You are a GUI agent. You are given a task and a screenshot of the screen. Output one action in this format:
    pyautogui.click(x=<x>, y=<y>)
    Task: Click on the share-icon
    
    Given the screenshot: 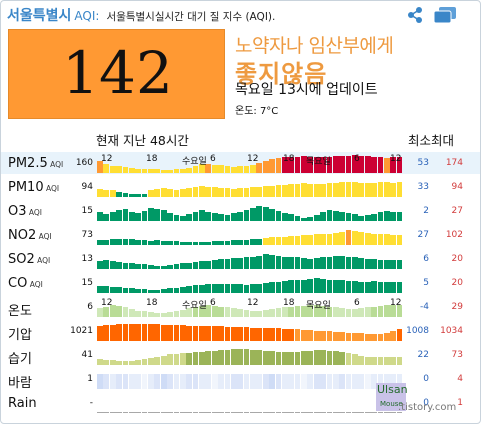 What is the action you would take?
    pyautogui.click(x=415, y=15)
    